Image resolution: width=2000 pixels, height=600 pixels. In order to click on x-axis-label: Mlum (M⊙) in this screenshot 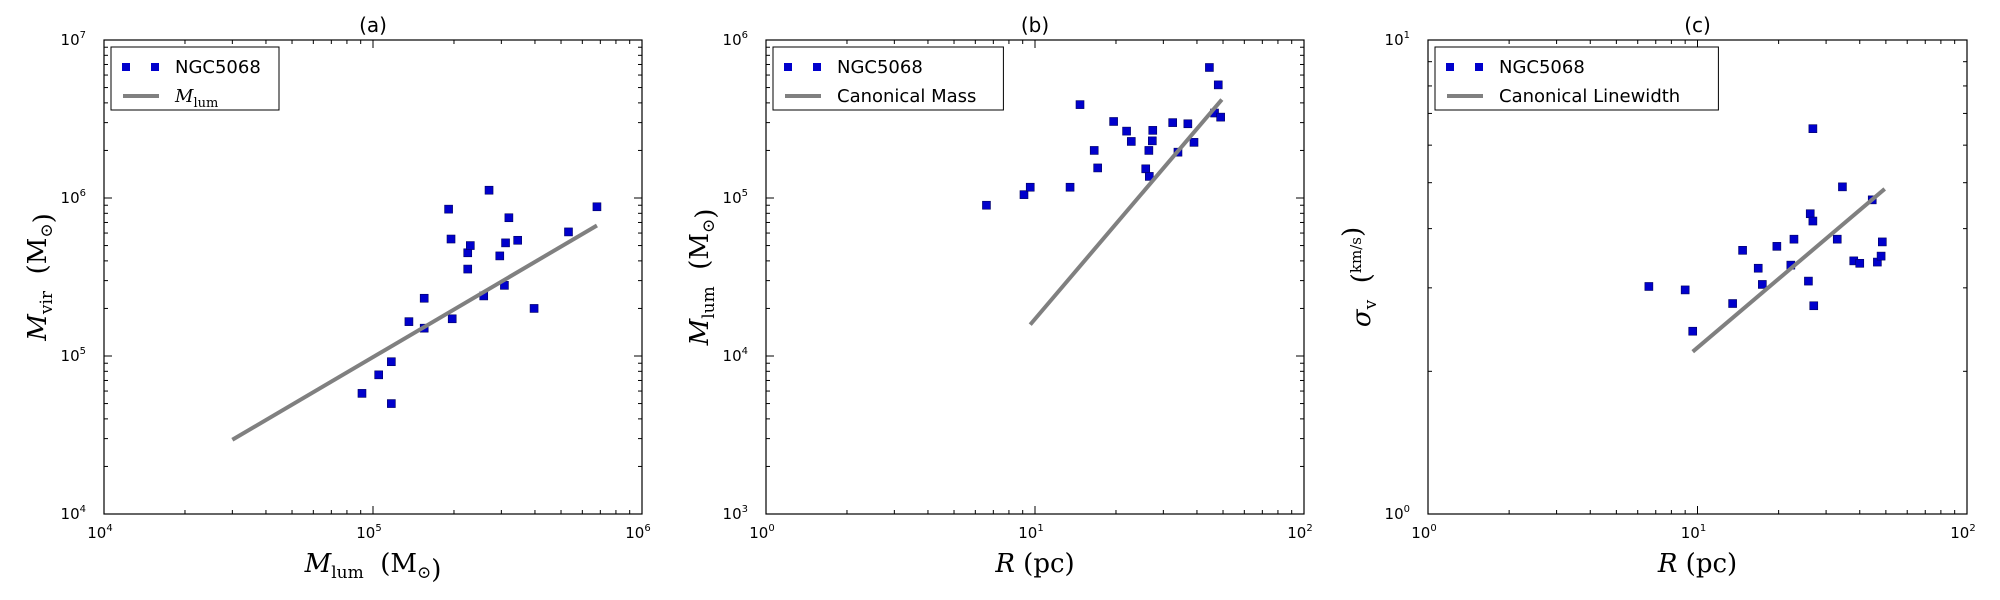, I will do `click(373, 567)`.